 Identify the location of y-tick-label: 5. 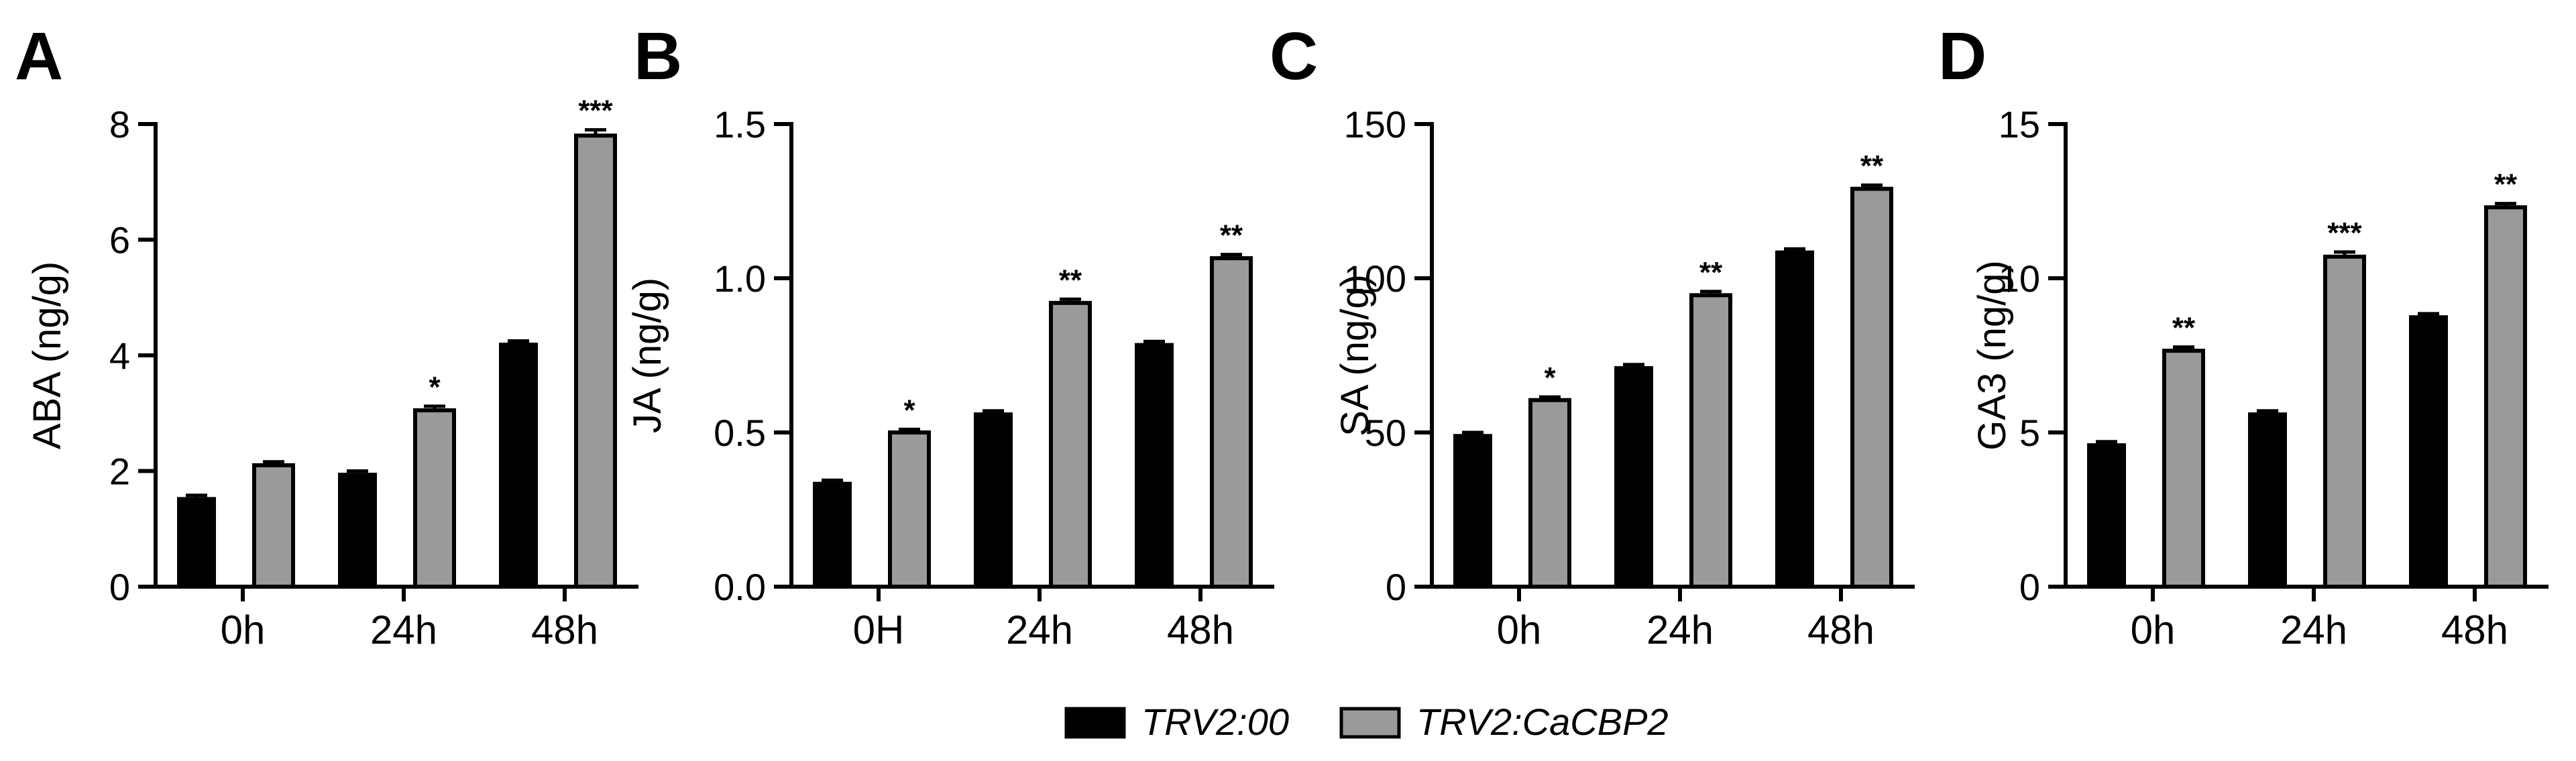
(2029, 433).